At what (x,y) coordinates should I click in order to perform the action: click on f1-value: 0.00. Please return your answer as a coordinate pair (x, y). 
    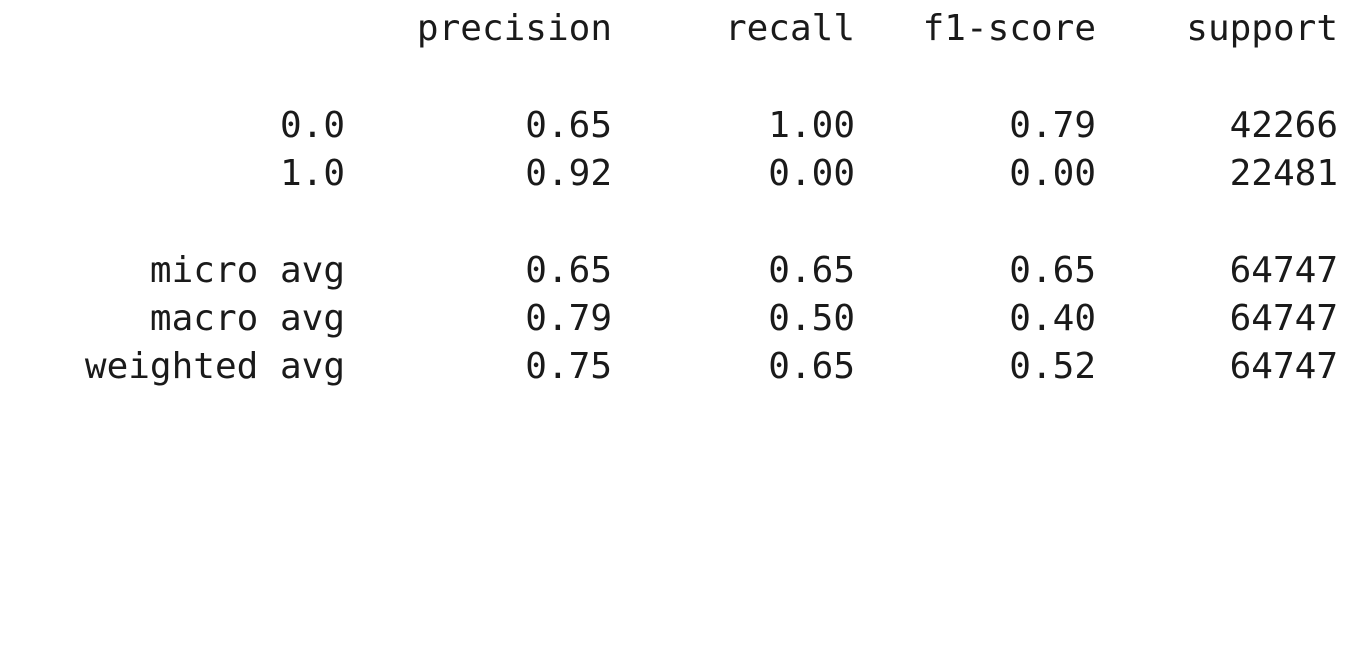
    Looking at the image, I should click on (1052, 173).